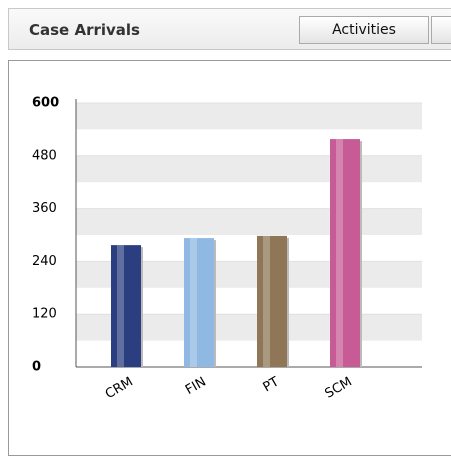  Describe the element at coordinates (44, 314) in the screenshot. I see `y-tick-label: 120` at that location.